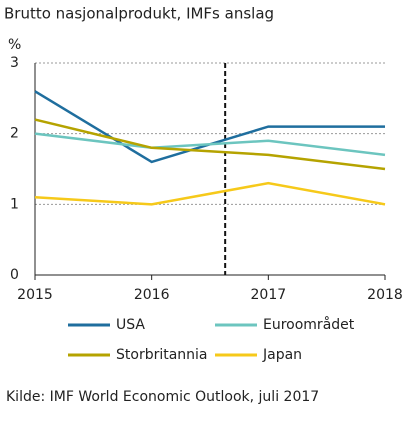 The image size is (414, 441). Describe the element at coordinates (162, 355) in the screenshot. I see `legend-label: Storbritannia` at that location.